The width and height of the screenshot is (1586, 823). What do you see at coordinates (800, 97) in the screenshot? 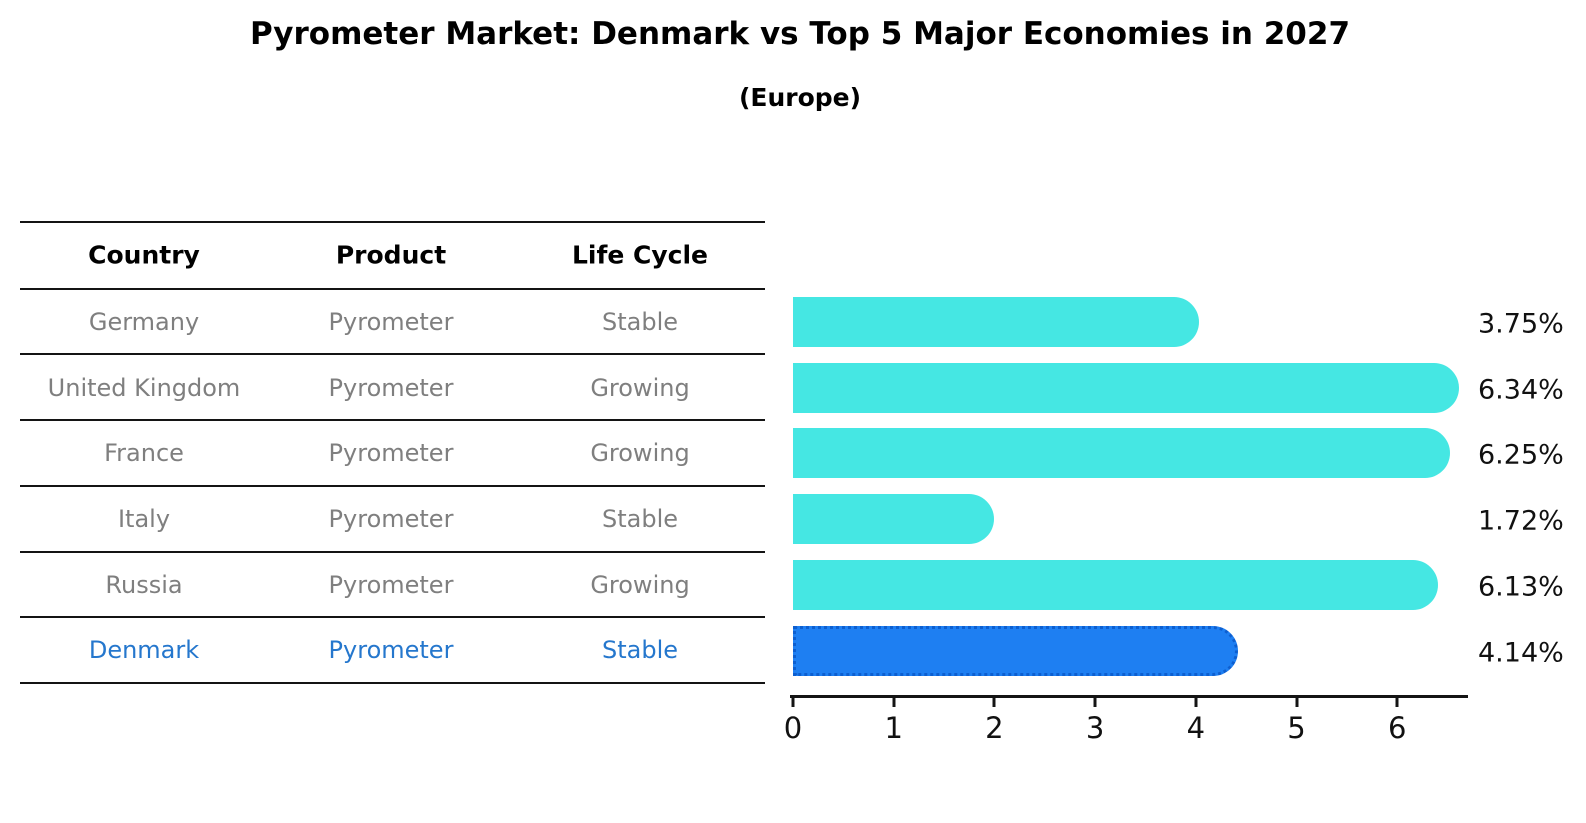
I see `chart-subtitle: (Europe)` at bounding box center [800, 97].